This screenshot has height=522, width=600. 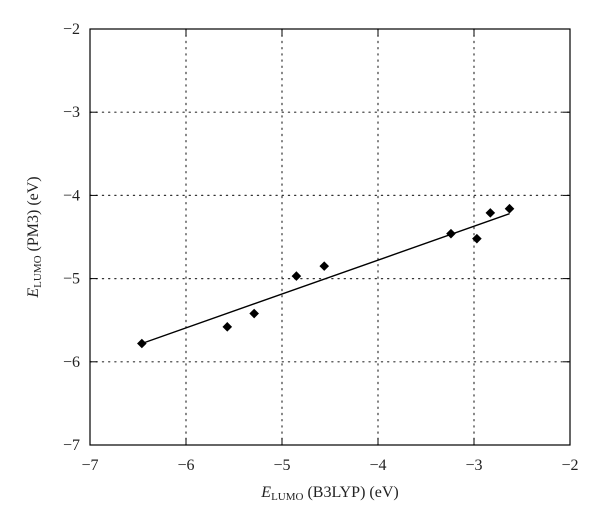 I want to click on x-tick-labels: −7 −6 −5 −4 −3 −2, so click(x=329, y=465).